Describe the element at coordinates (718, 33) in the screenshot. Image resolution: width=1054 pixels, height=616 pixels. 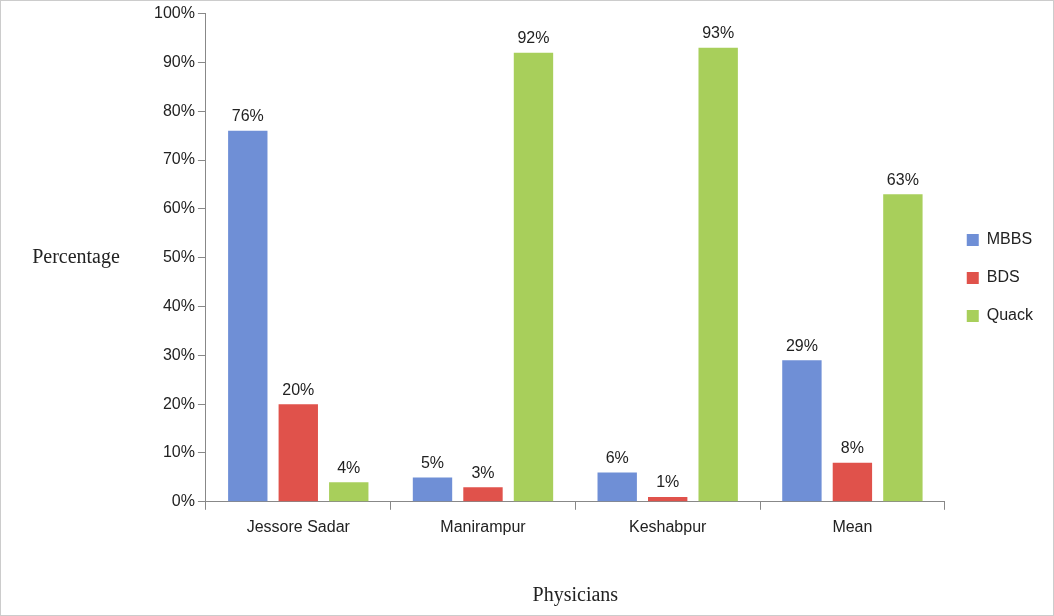
I see `data-label: 93%` at that location.